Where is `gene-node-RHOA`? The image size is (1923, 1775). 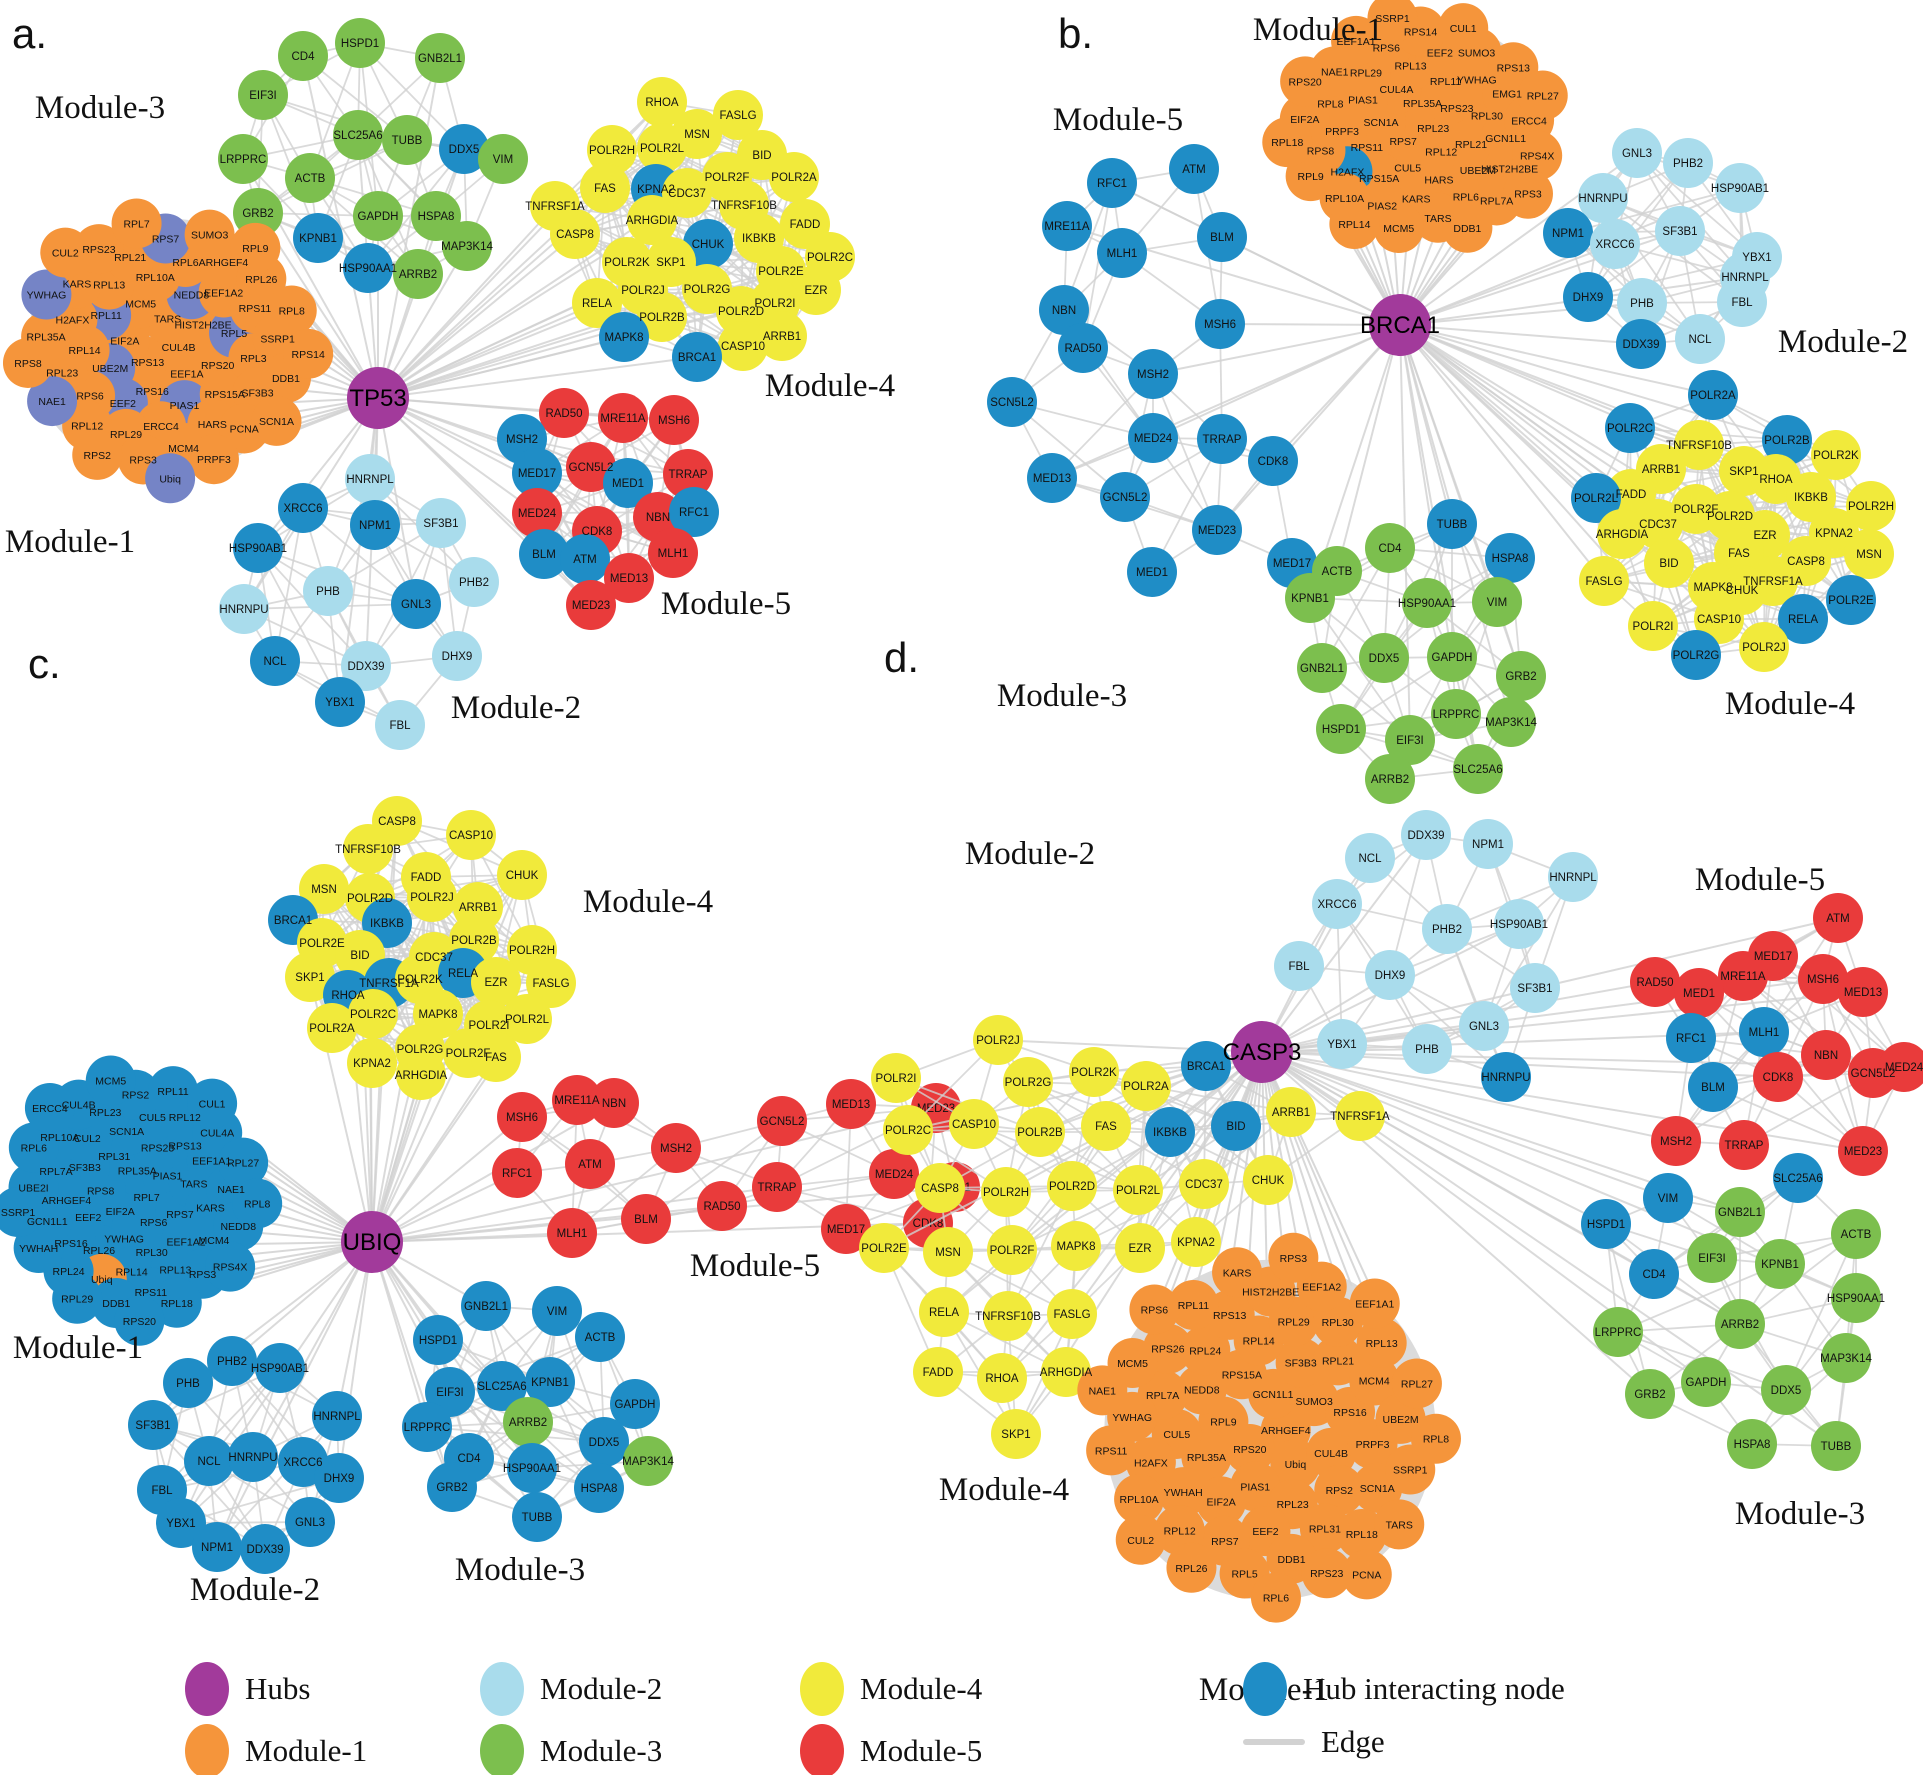 gene-node-RHOA is located at coordinates (1002, 1378).